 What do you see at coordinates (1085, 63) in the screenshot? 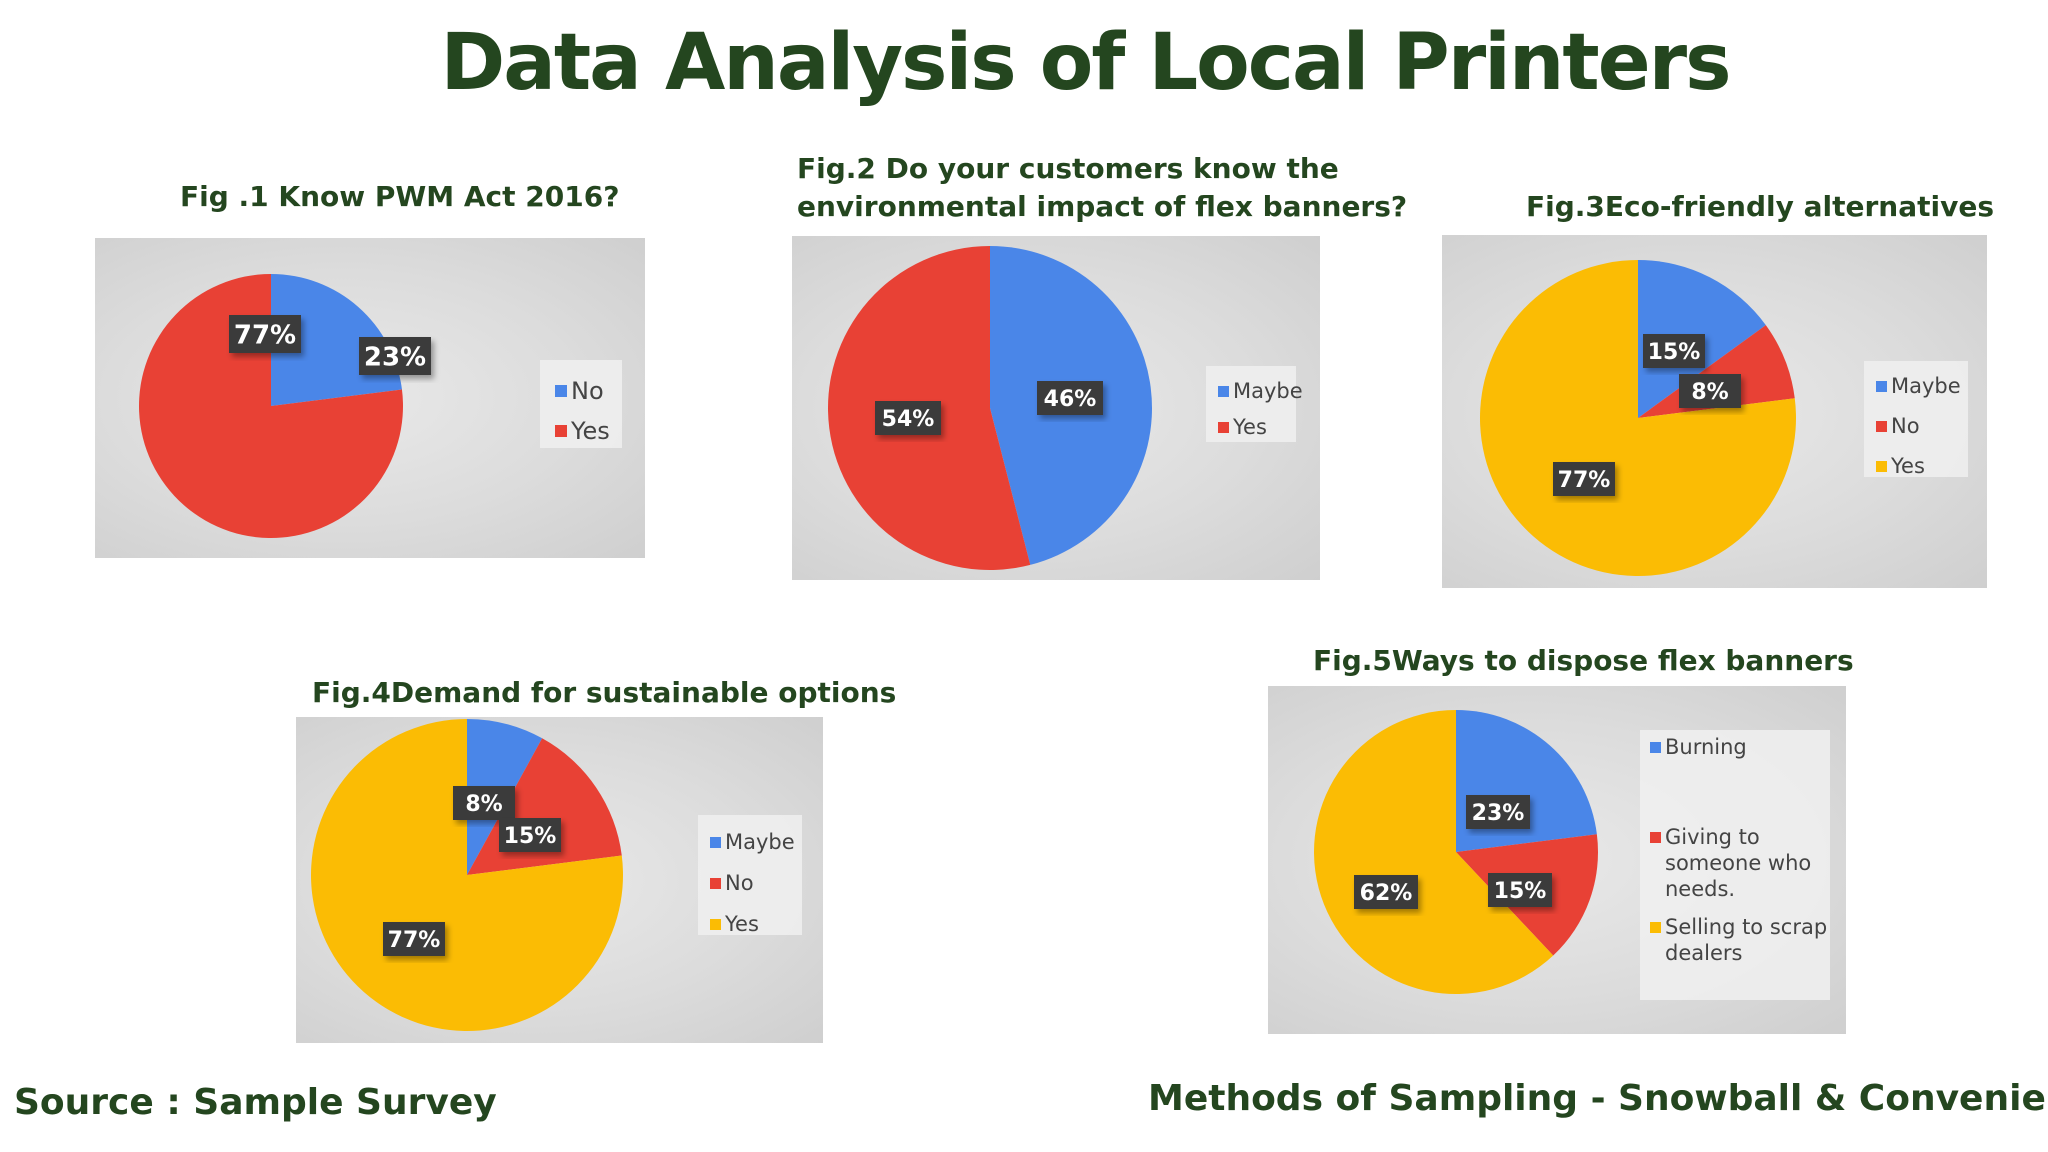
I see `page-title: Data Analysis of Local Printers` at bounding box center [1085, 63].